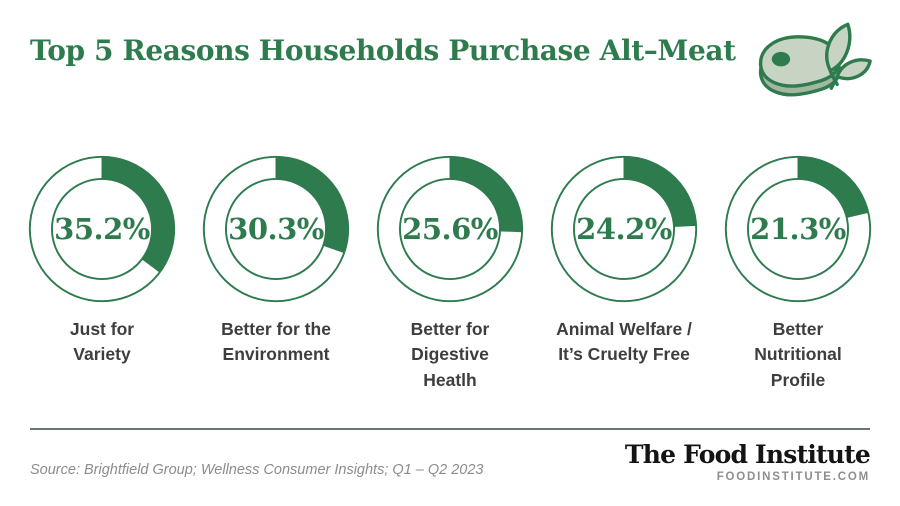 The image size is (900, 506). I want to click on footer-brand: The Food Institute FOODINSTITUTE.COM, so click(747, 461).